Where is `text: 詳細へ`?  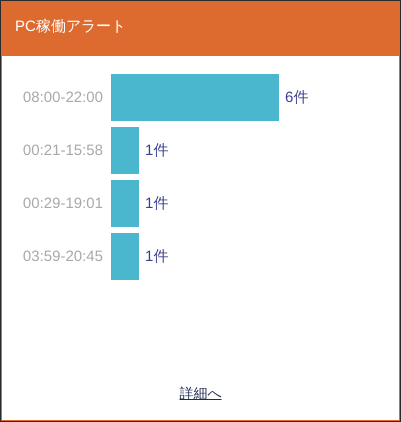
text: 詳細へ is located at coordinates (201, 393).